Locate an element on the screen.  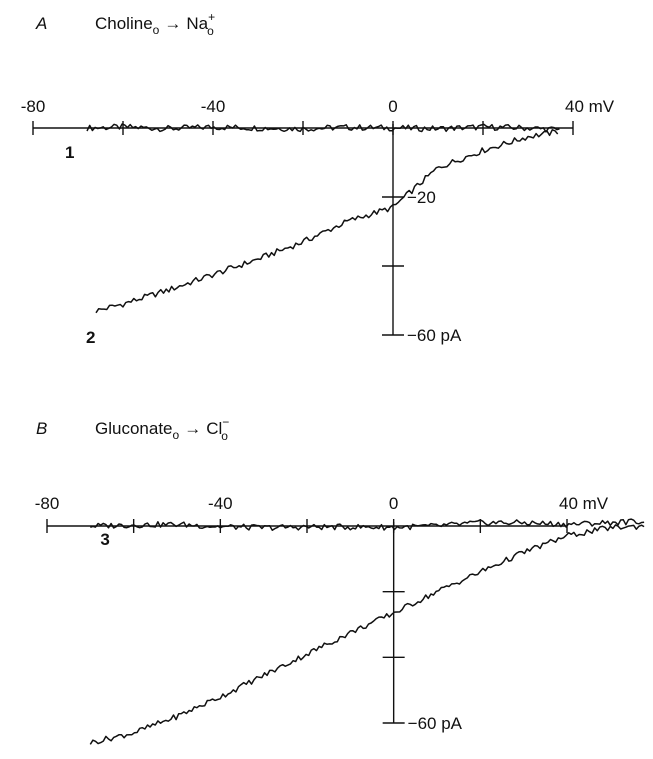
panel-b-title-target-sub: o is located at coordinates (224, 436).